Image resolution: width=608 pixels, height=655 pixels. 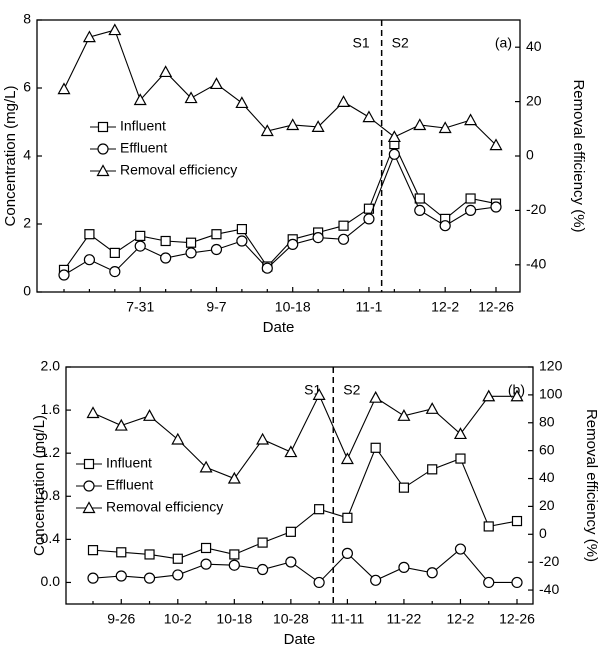 What do you see at coordinates (178, 170) in the screenshot?
I see `legend-label: Removal efficiency` at bounding box center [178, 170].